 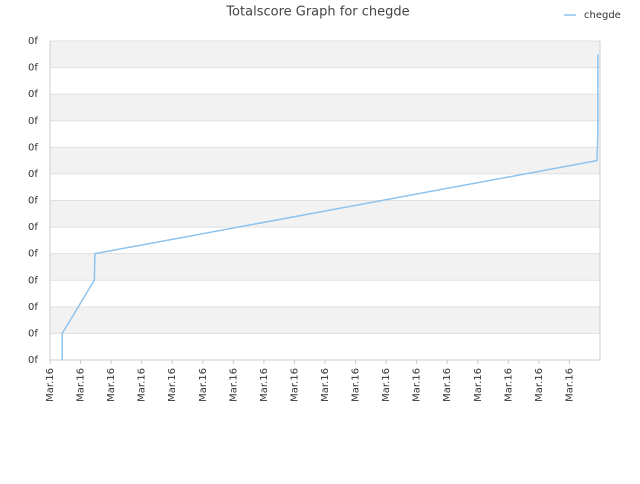 I want to click on legend-label: chegde, so click(x=602, y=15).